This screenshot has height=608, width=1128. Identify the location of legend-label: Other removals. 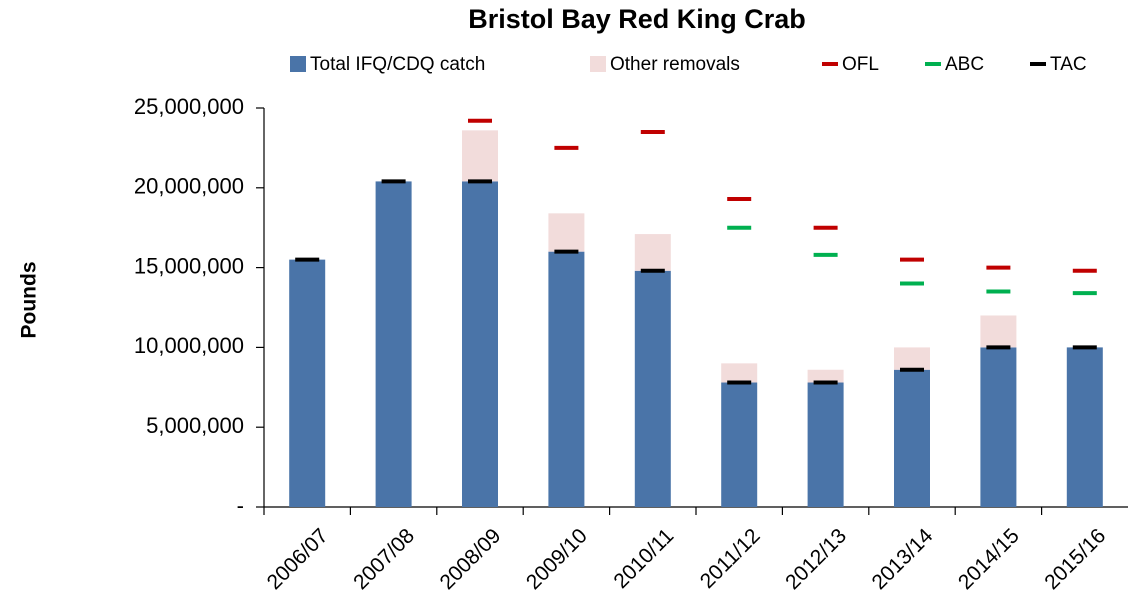
(675, 64).